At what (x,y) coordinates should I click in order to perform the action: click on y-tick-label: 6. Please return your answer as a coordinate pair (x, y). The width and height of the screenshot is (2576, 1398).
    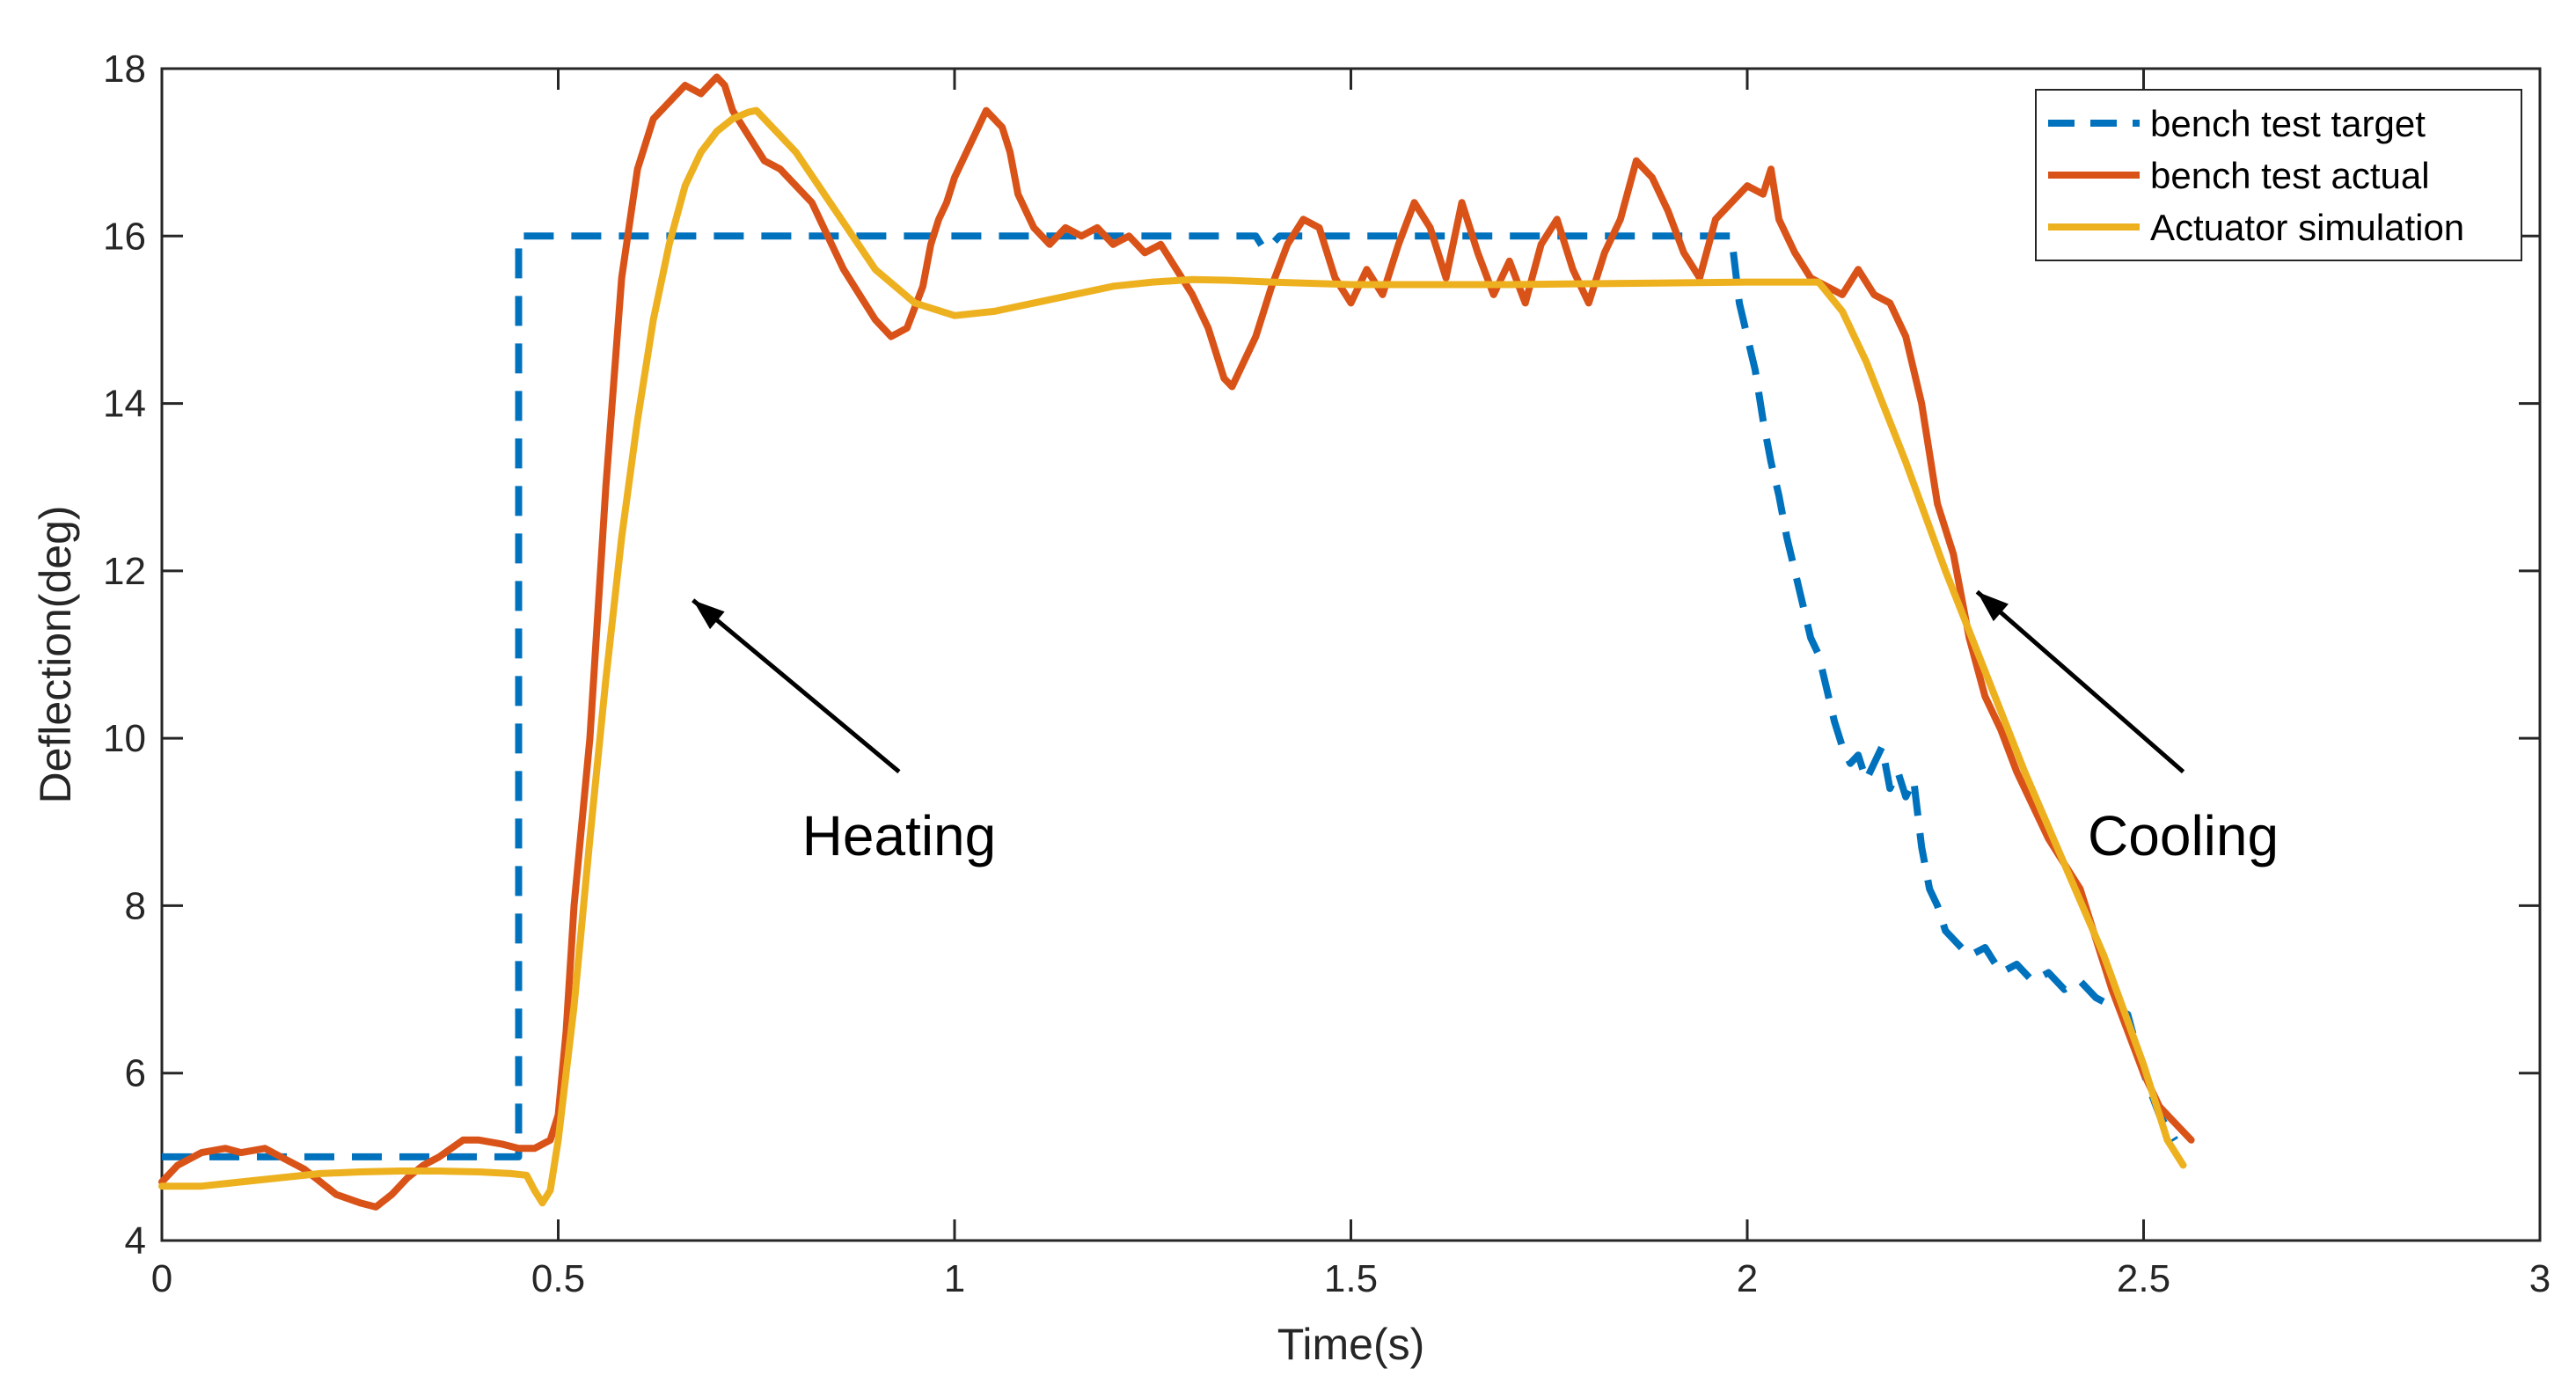
    Looking at the image, I should click on (135, 1073).